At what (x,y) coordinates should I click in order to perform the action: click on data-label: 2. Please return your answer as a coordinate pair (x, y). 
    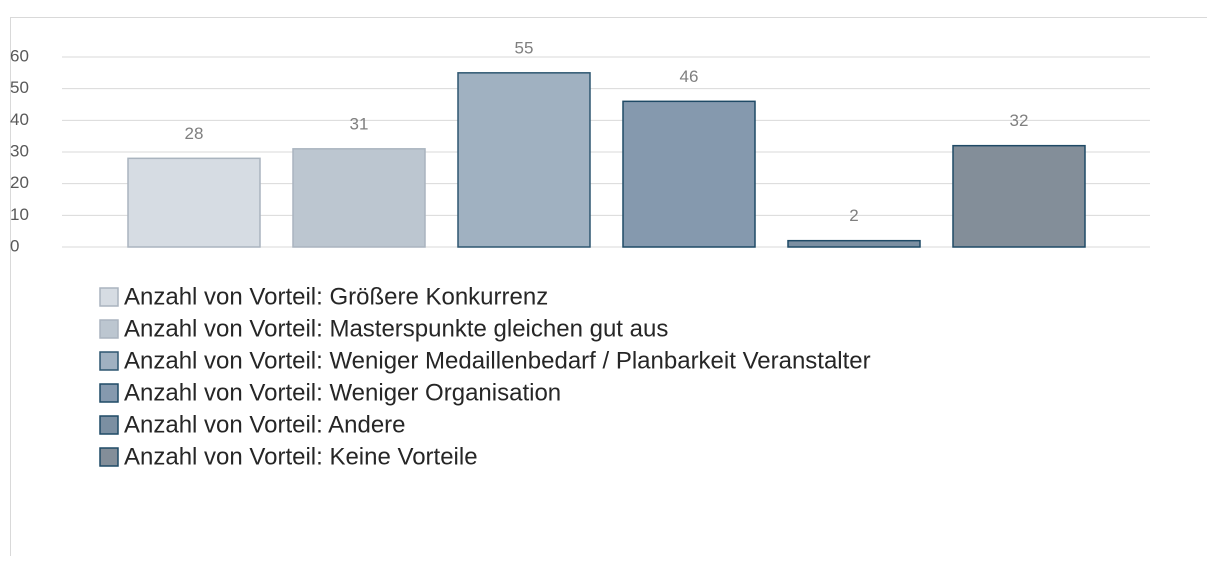
    Looking at the image, I should click on (853, 215).